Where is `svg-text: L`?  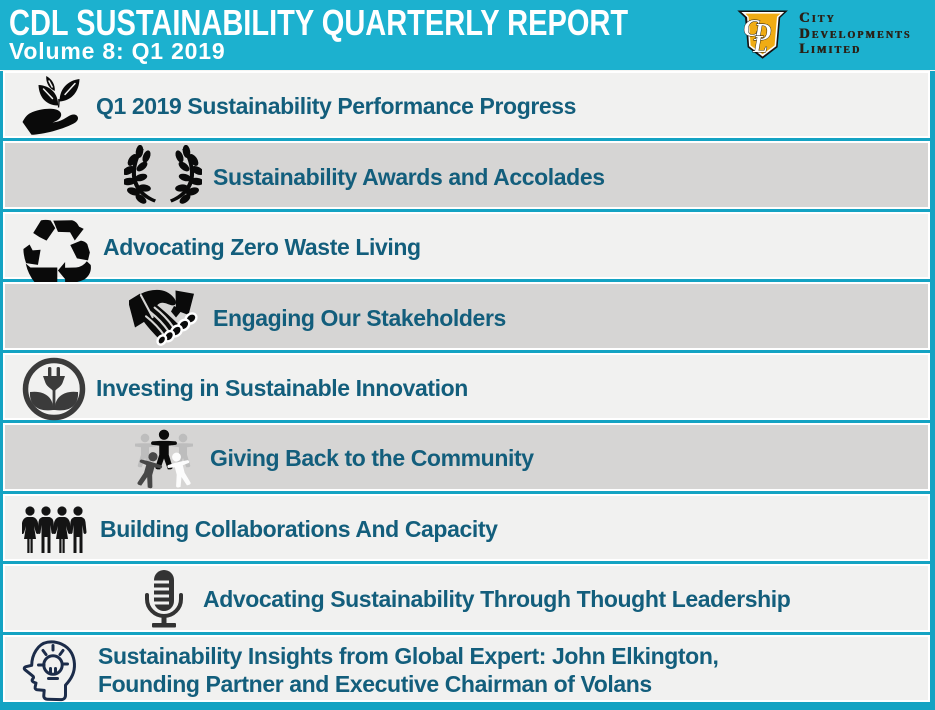
svg-text: L is located at coordinates (760, 45).